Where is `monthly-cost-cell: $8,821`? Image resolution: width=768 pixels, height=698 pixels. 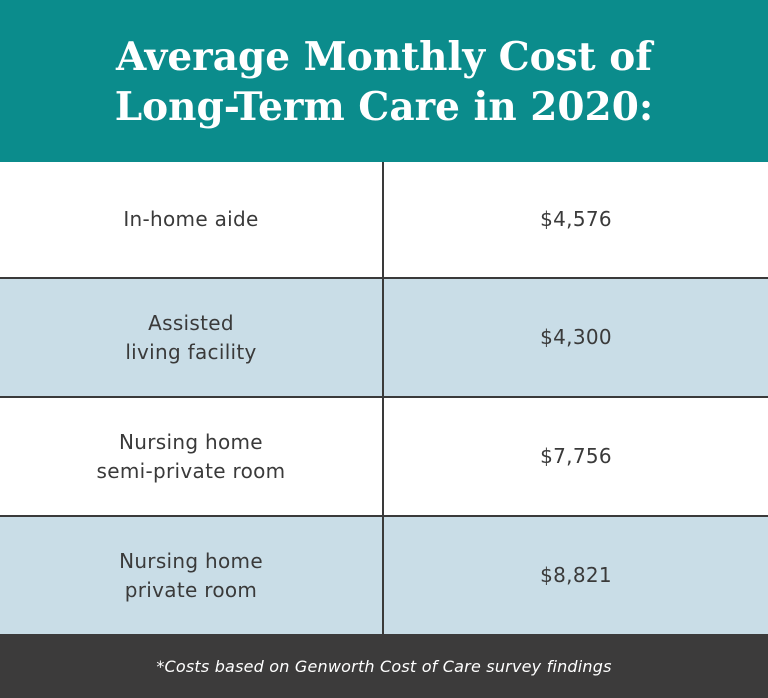
monthly-cost-cell: $8,821 is located at coordinates (576, 575).